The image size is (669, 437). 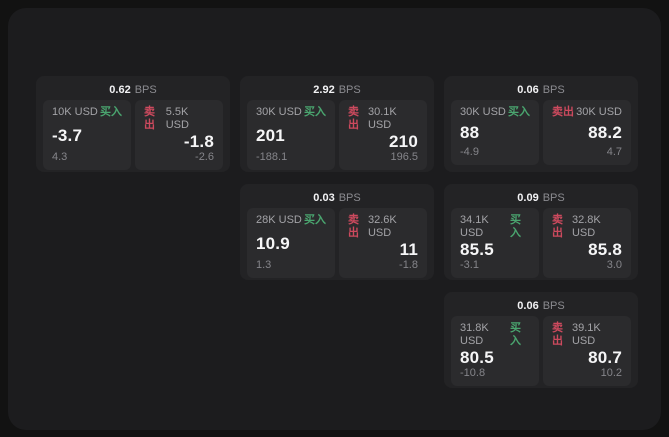 I want to click on sell-tile: 卖出 39.1K USD 80.7 10.2, so click(x=587, y=351).